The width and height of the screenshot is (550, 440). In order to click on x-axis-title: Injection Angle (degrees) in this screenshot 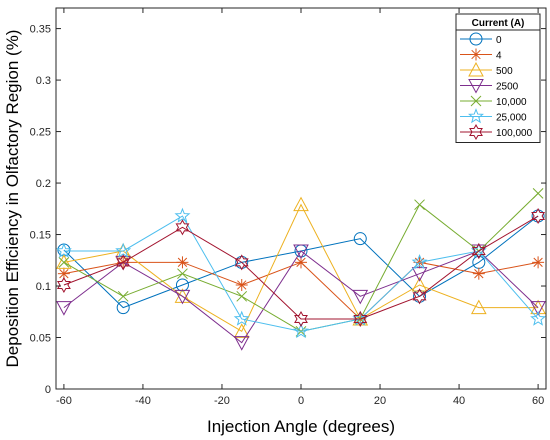, I will do `click(301, 426)`.